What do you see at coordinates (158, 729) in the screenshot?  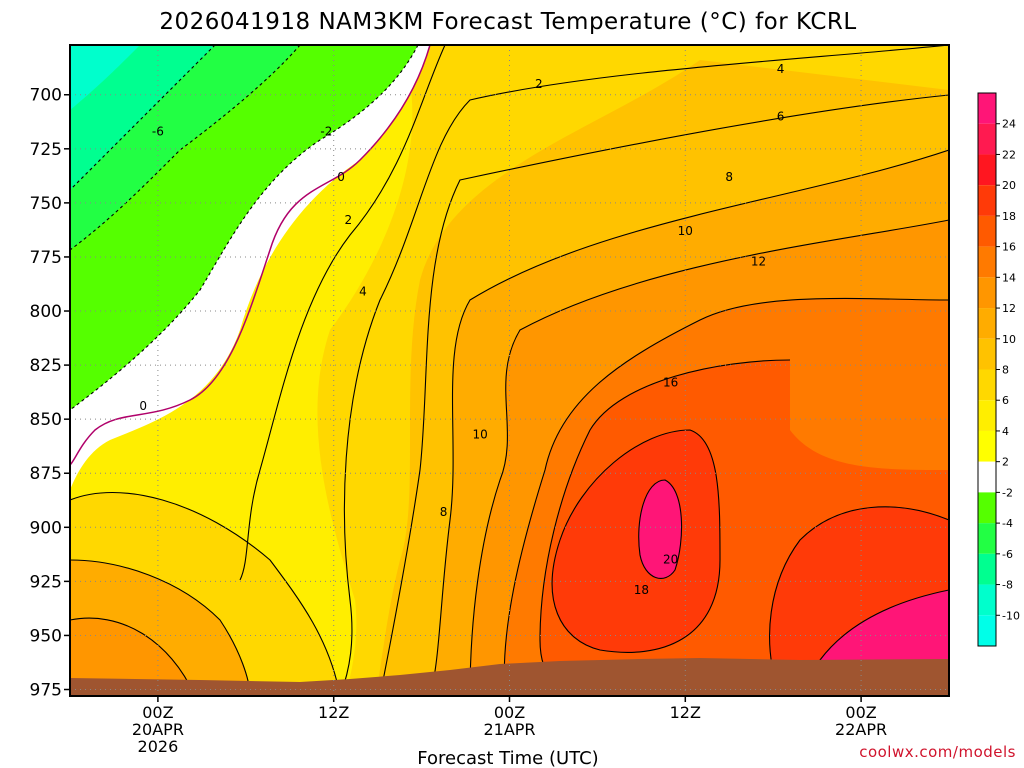 I see `x-tick-label: 20APR` at bounding box center [158, 729].